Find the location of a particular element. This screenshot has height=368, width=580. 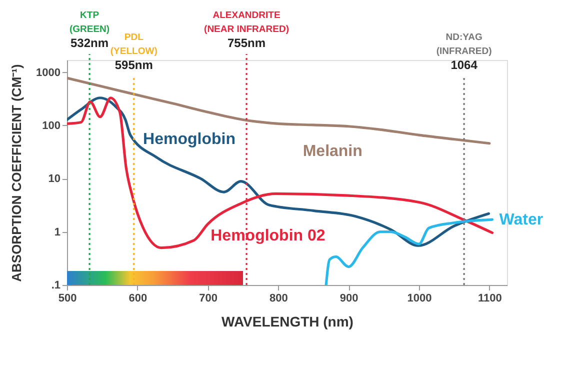

series-label: Hemoglobin is located at coordinates (189, 139).